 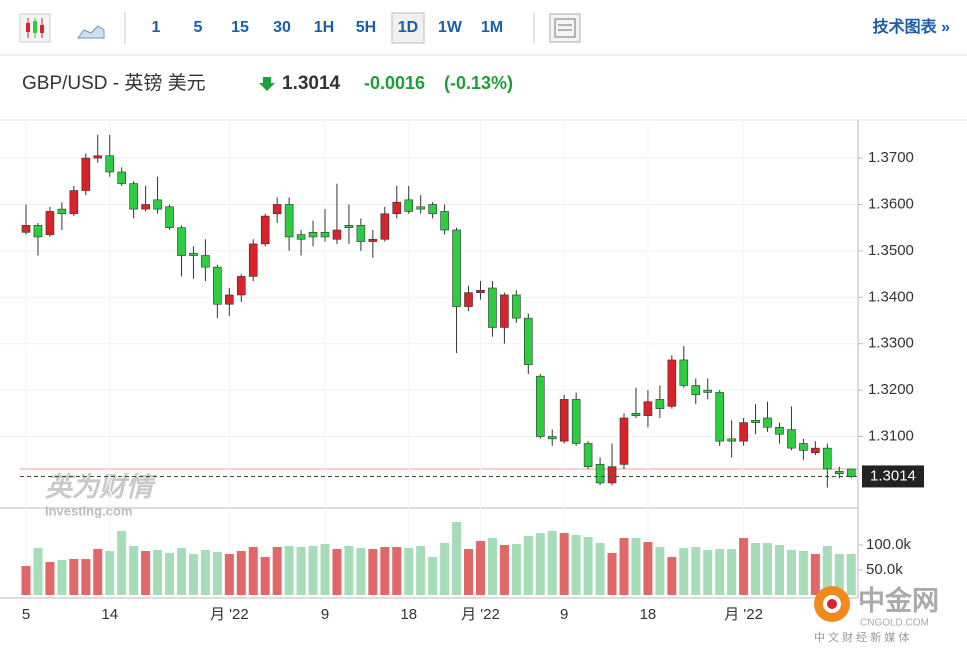 What do you see at coordinates (324, 27) in the screenshot?
I see `interval-button: 1H` at bounding box center [324, 27].